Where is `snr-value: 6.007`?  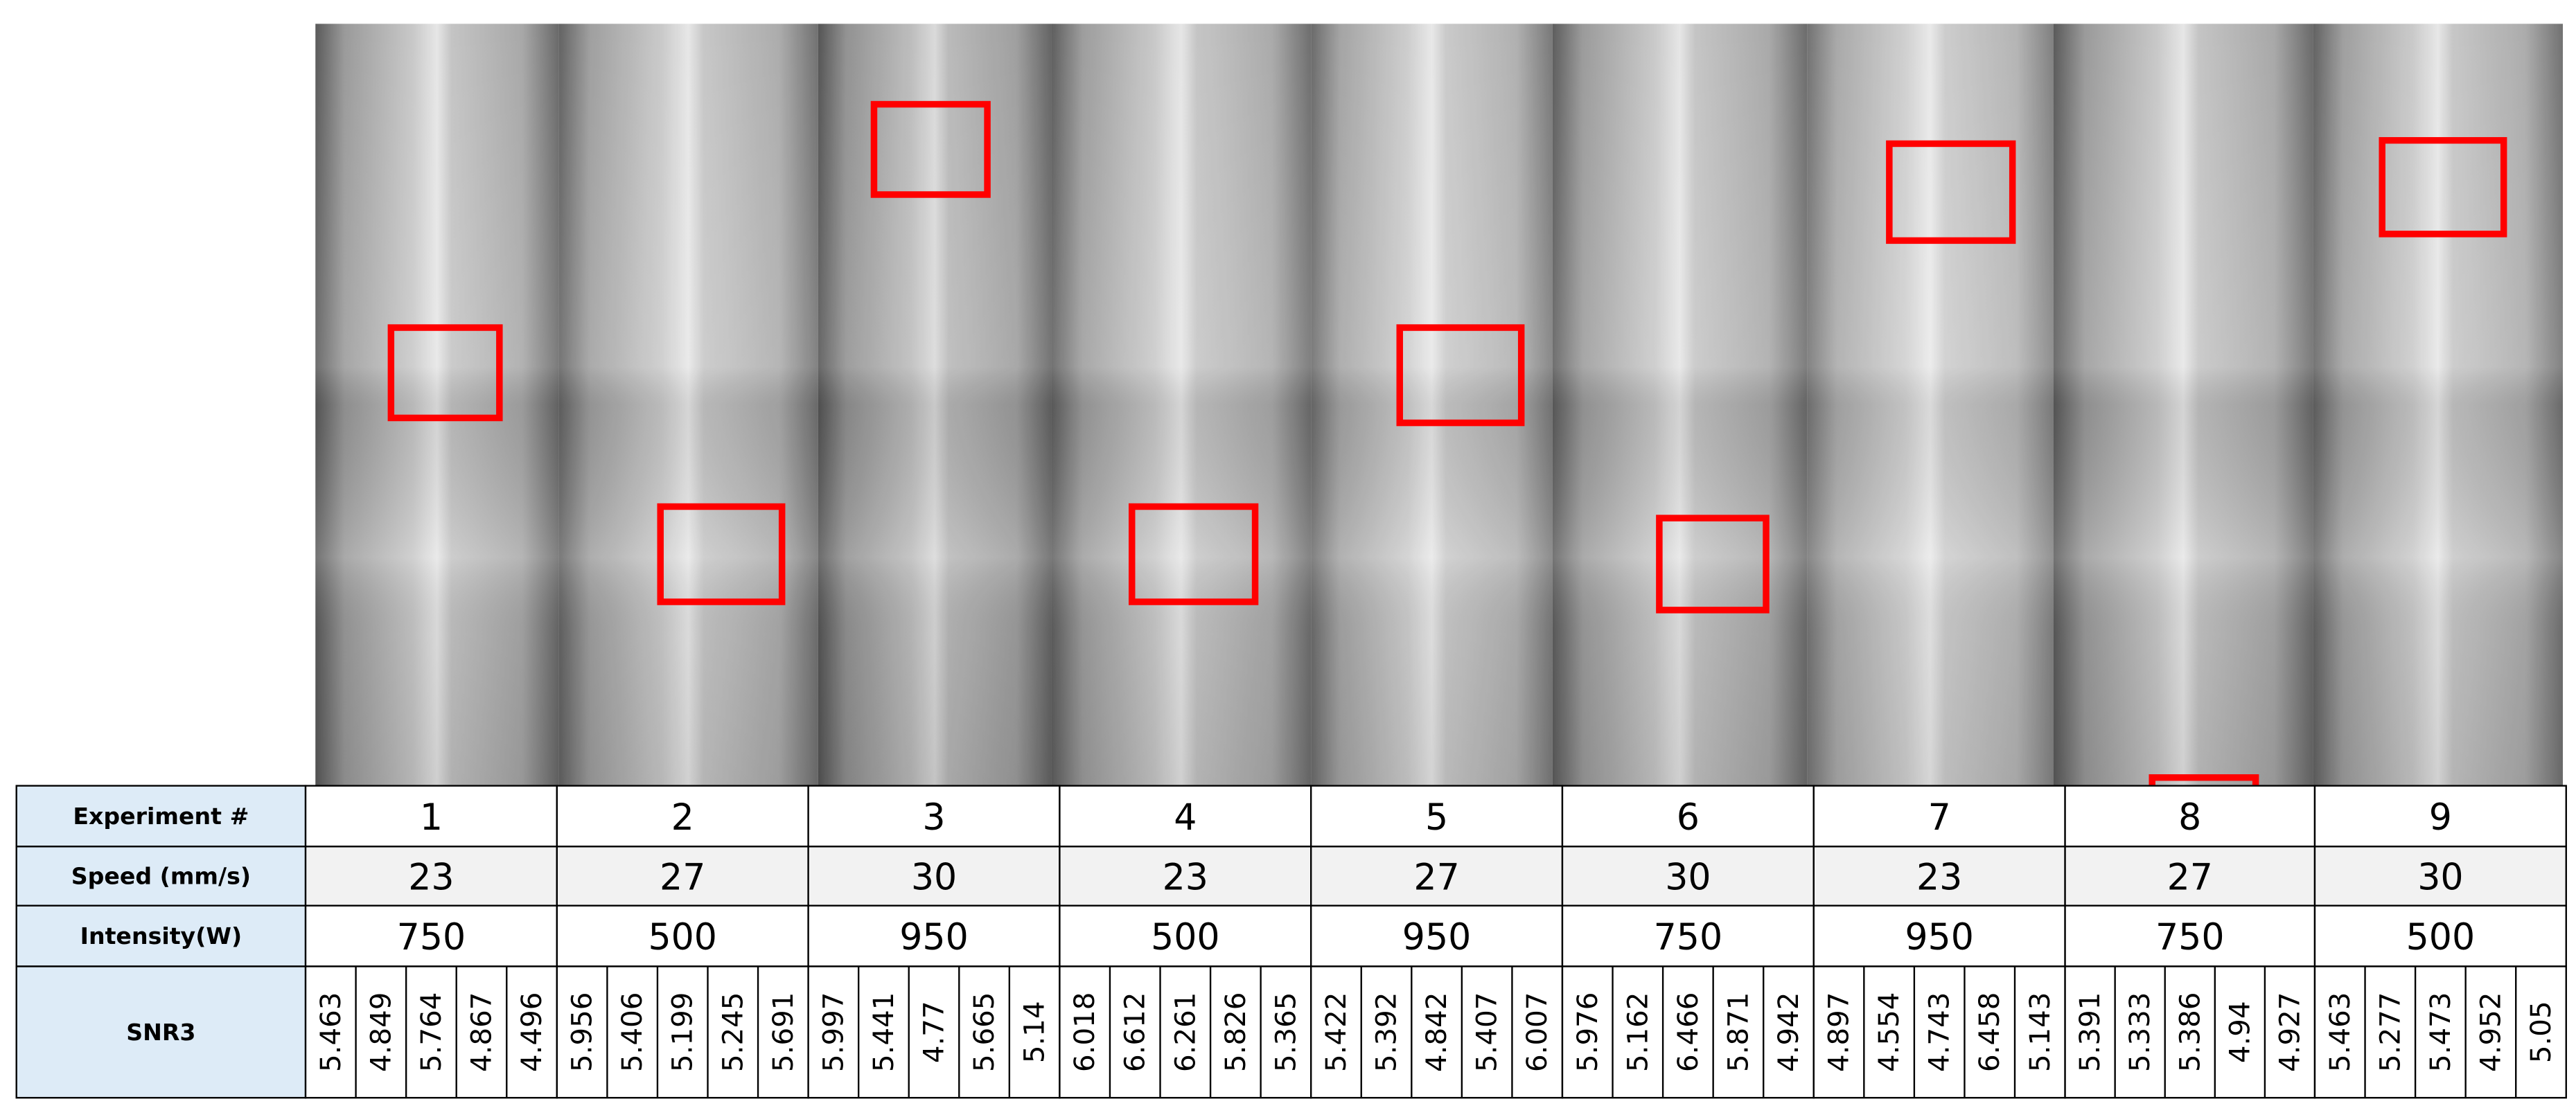 snr-value: 6.007 is located at coordinates (1537, 1032).